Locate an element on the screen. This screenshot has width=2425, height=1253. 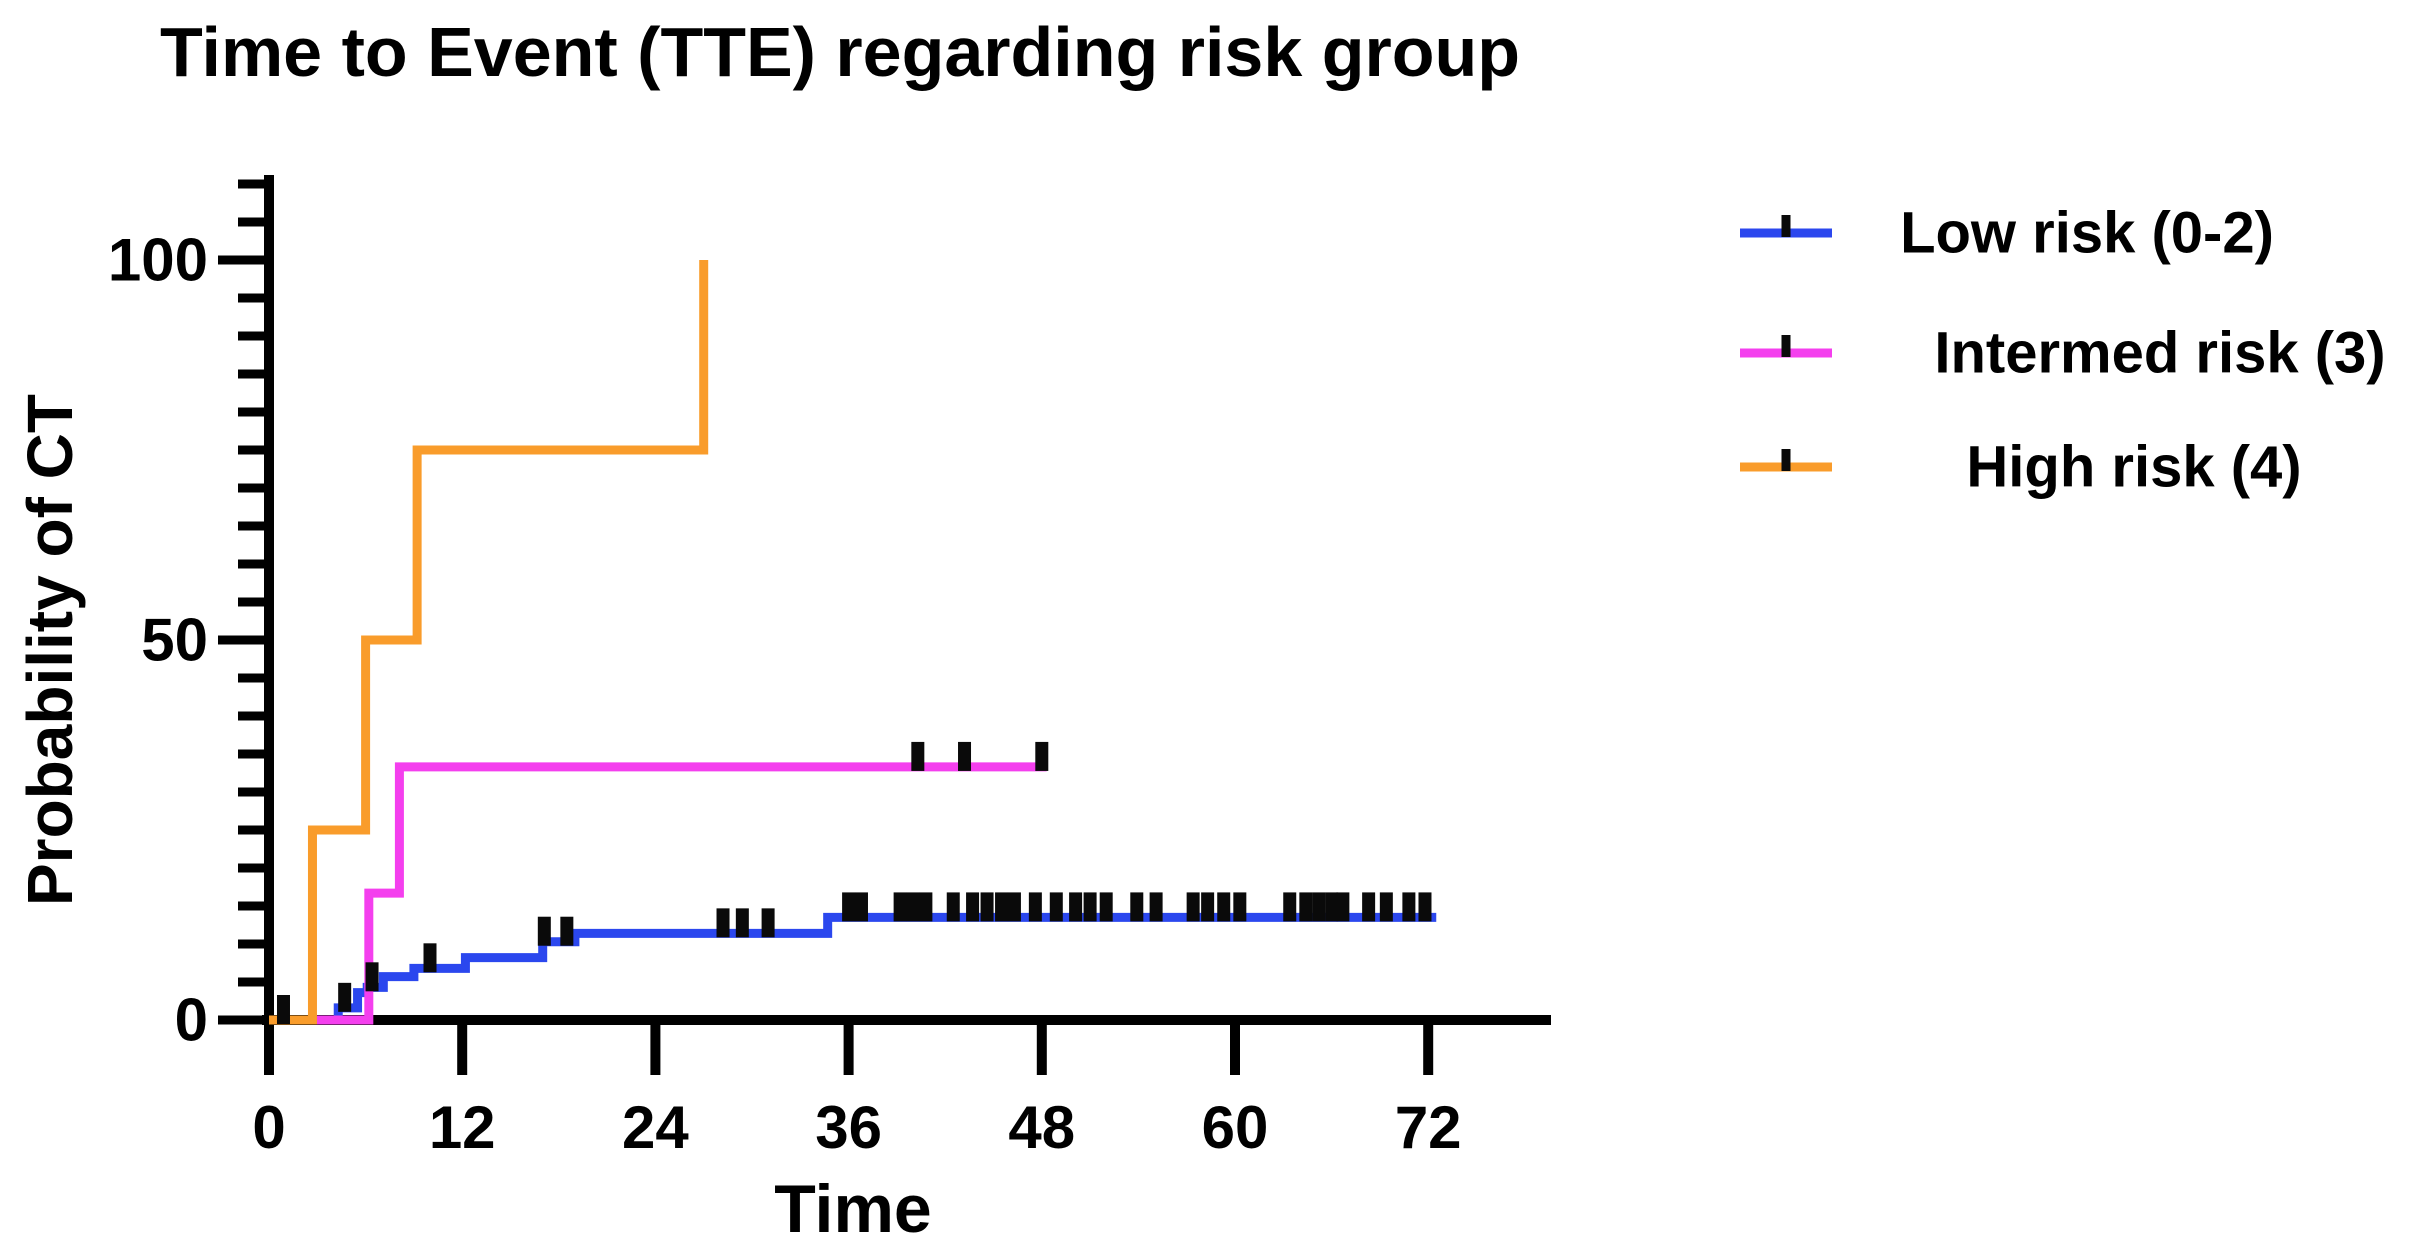
censor-marks is located at coordinates (854, 882).